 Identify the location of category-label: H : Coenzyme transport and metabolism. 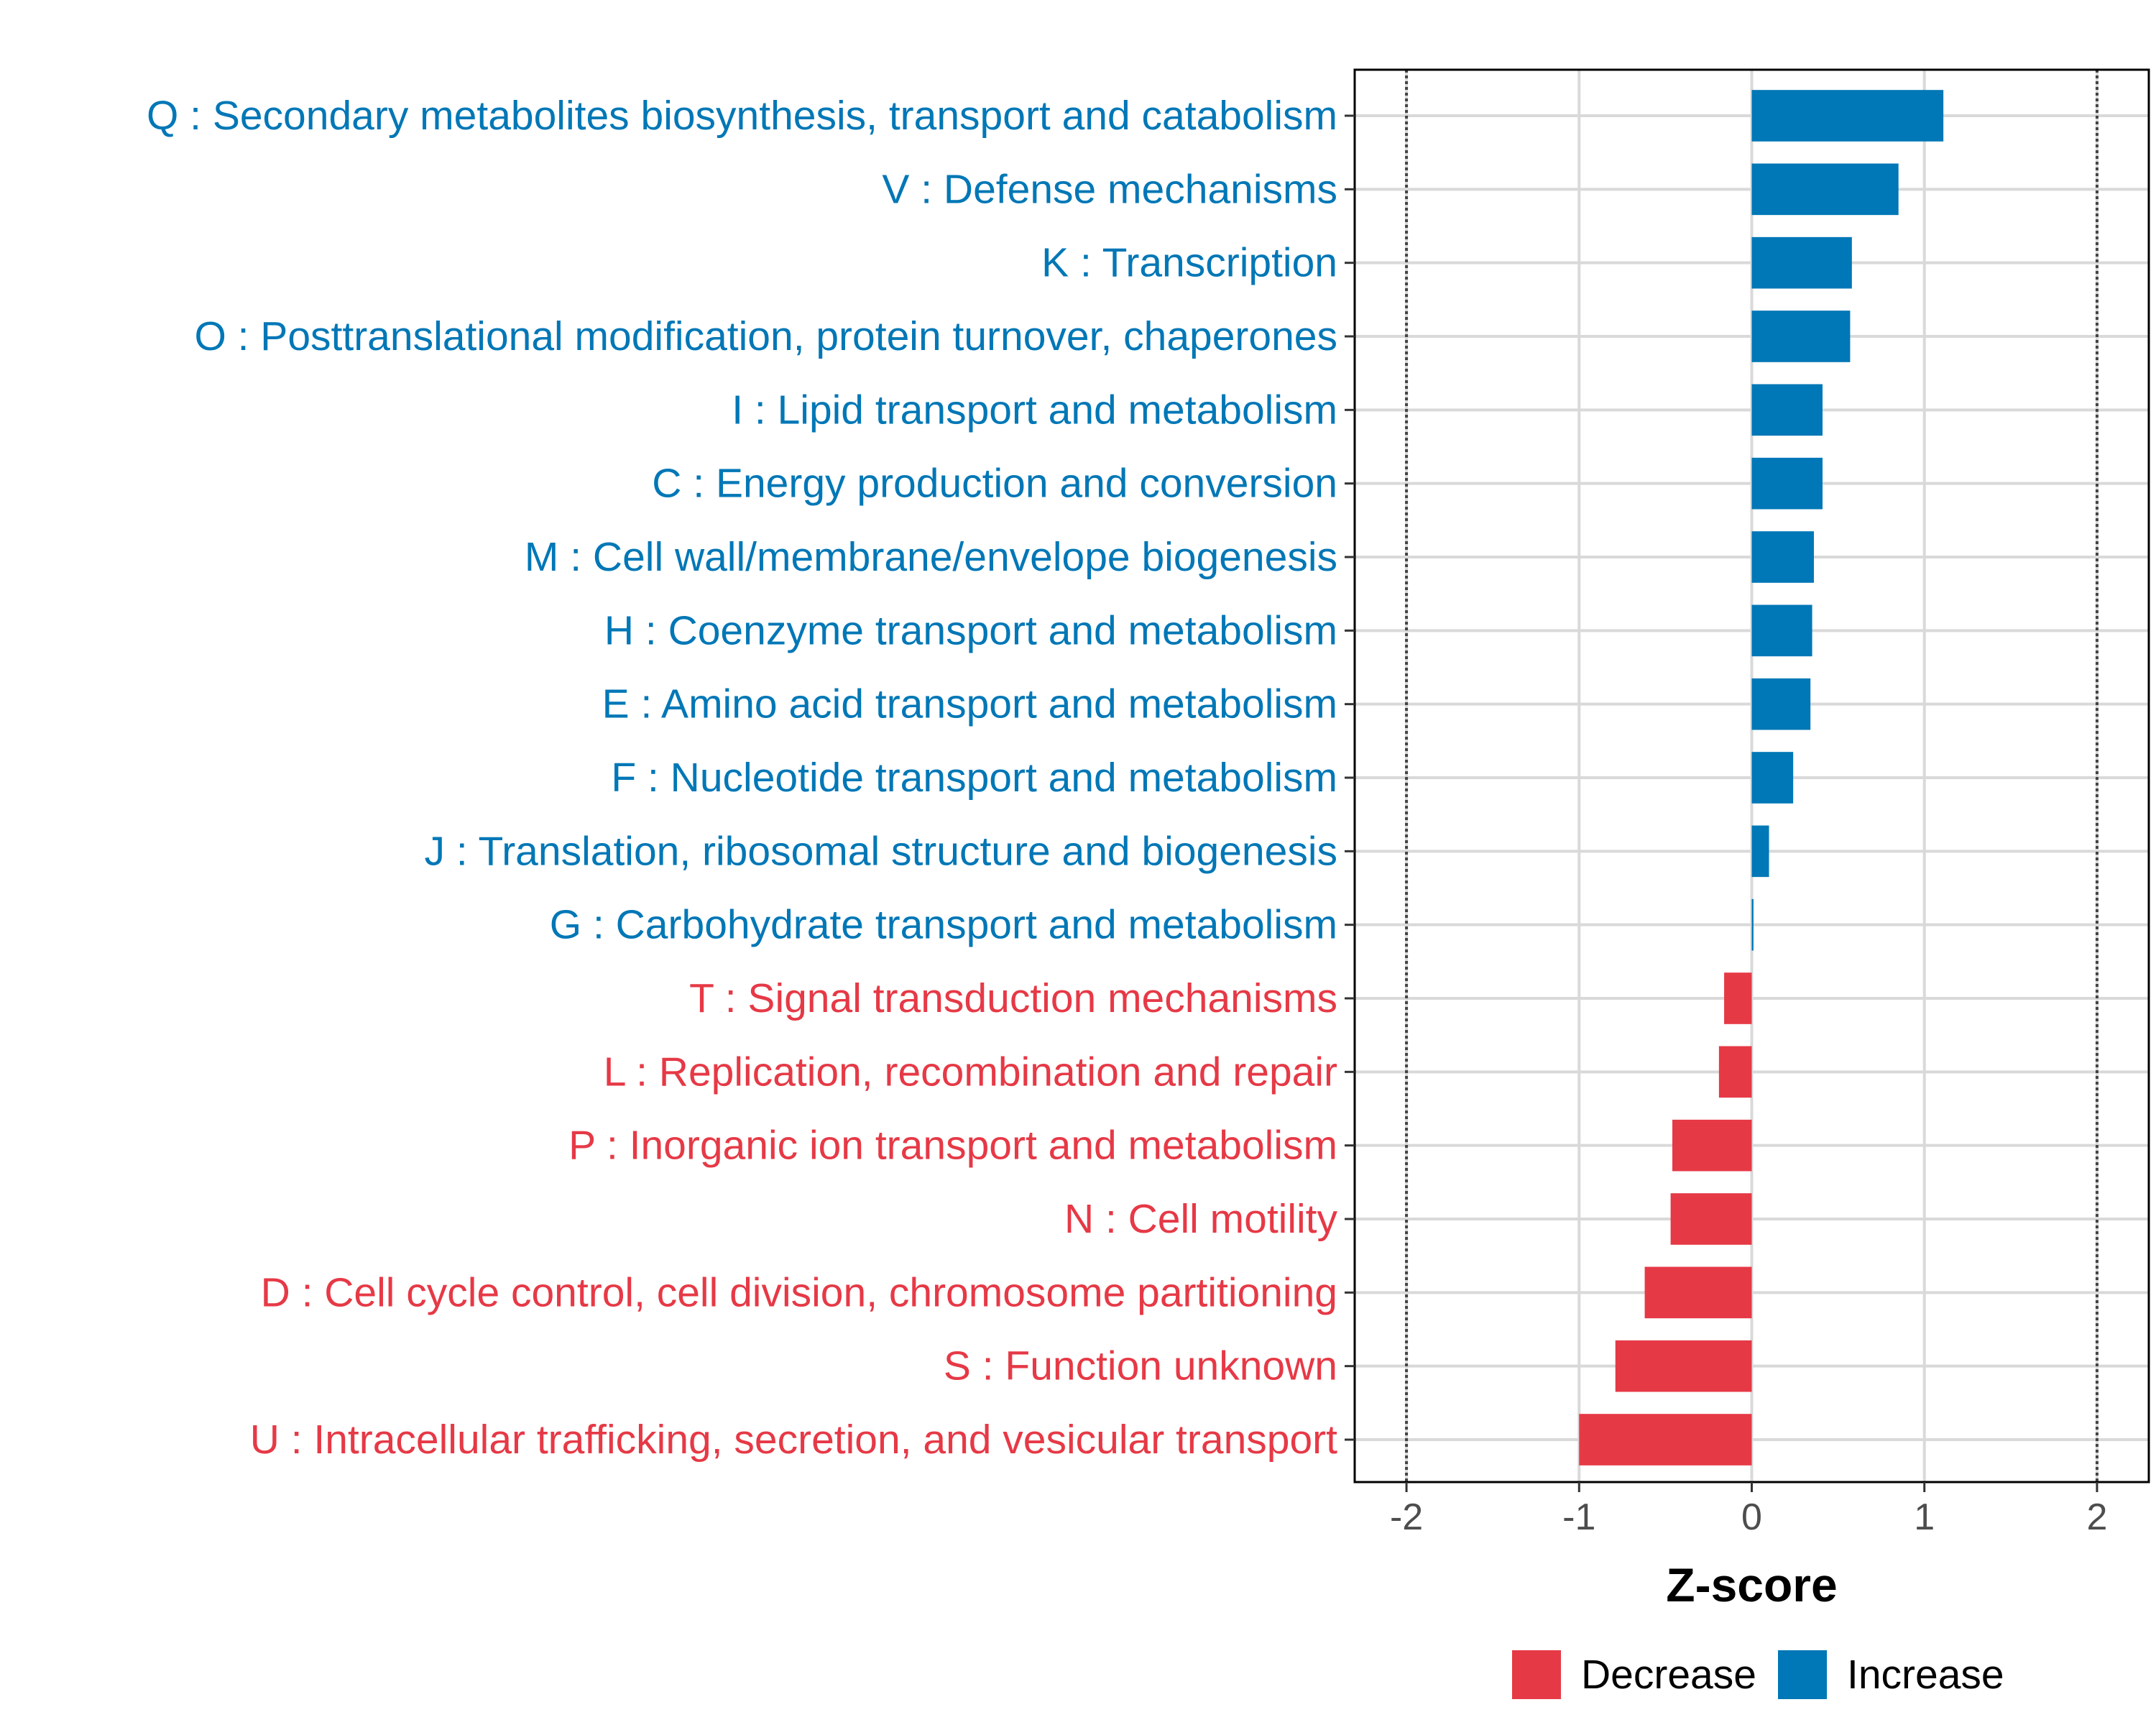
(971, 630).